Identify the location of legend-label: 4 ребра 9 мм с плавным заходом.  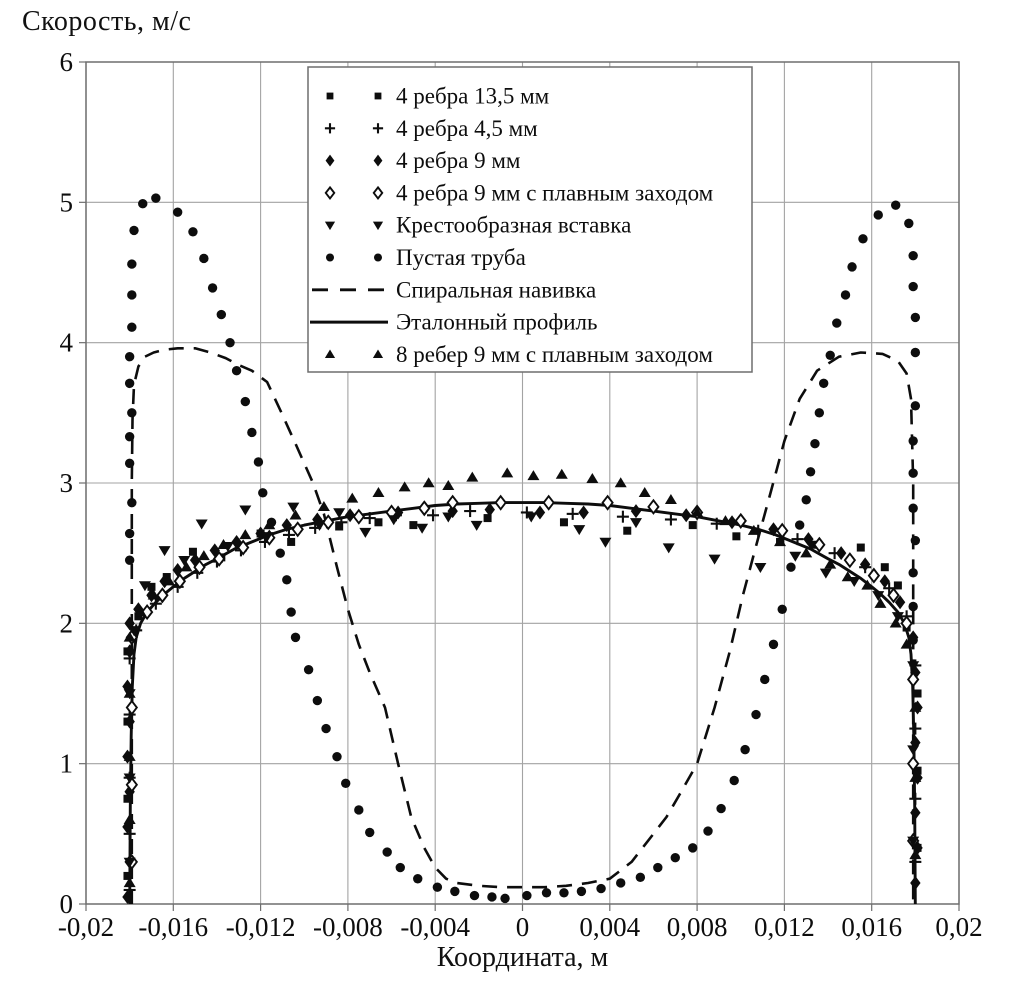
(555, 192).